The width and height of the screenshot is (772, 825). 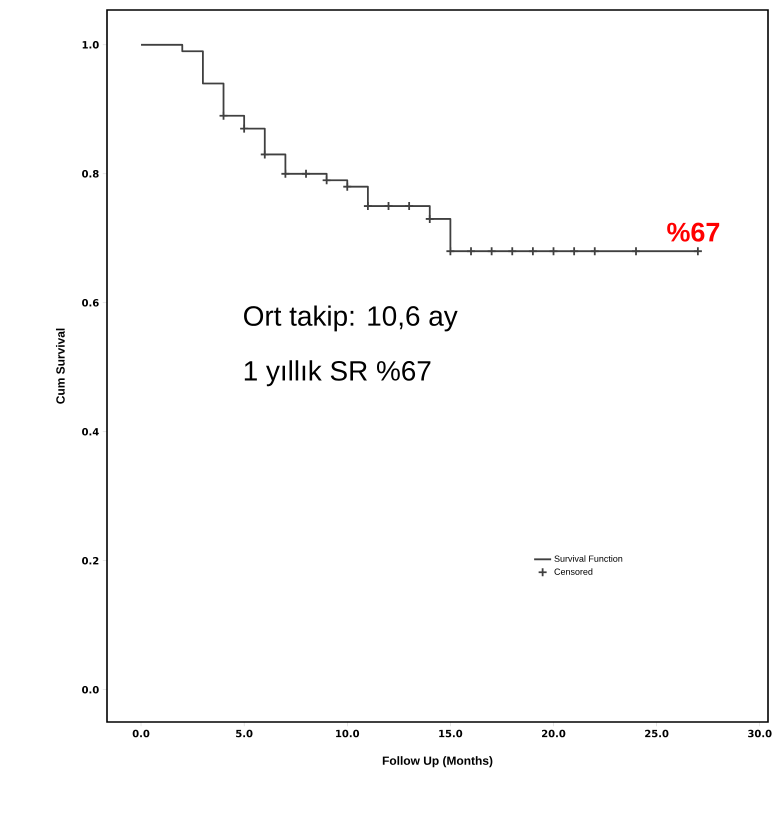 What do you see at coordinates (90, 303) in the screenshot?
I see `y-tick-label: 0.6` at bounding box center [90, 303].